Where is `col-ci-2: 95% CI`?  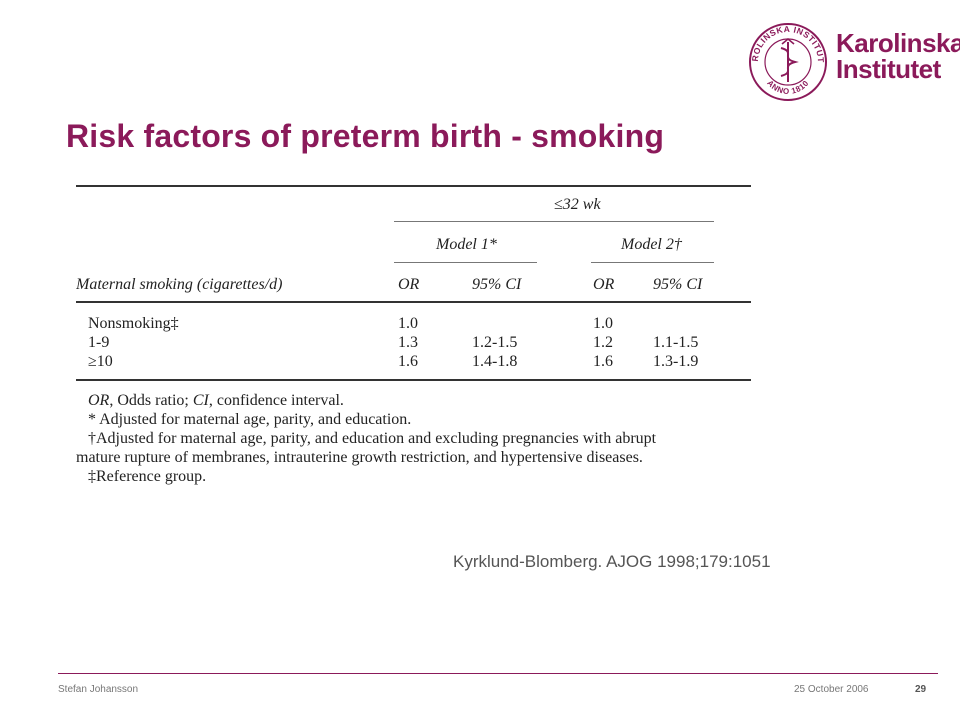 col-ci-2: 95% CI is located at coordinates (678, 284).